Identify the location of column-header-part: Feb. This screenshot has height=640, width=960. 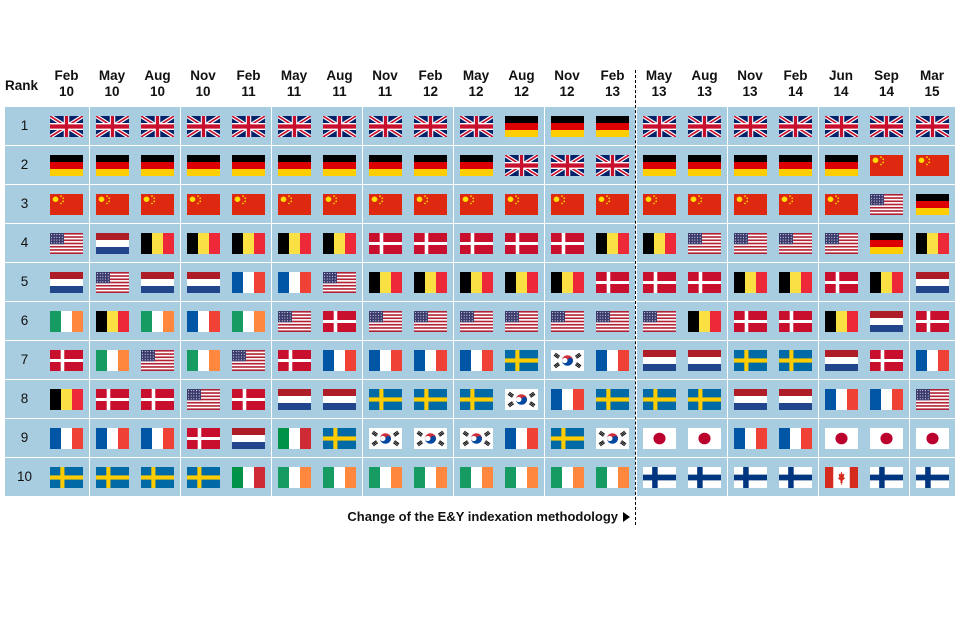
(795, 75).